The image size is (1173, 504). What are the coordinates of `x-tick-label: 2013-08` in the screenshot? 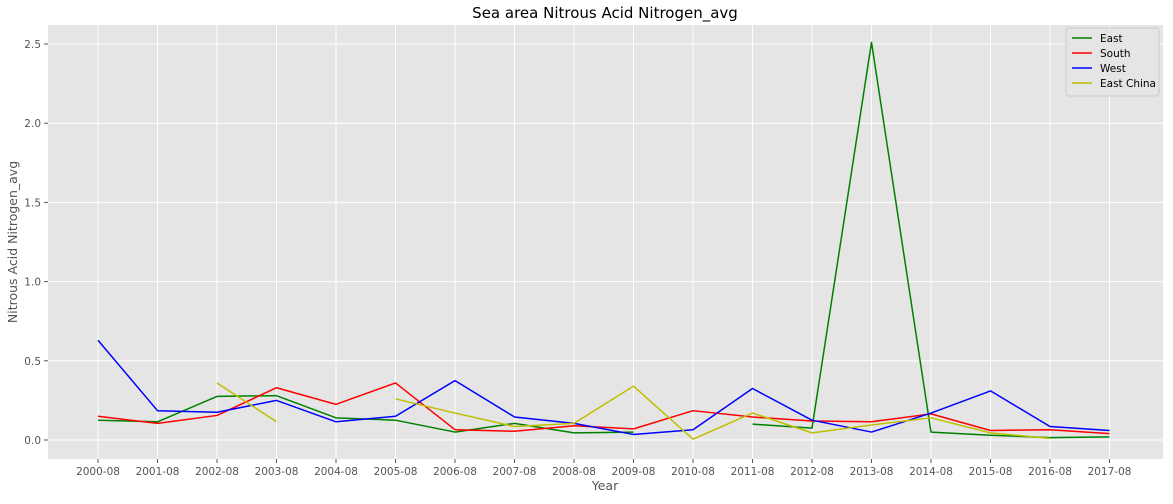 It's located at (872, 472).